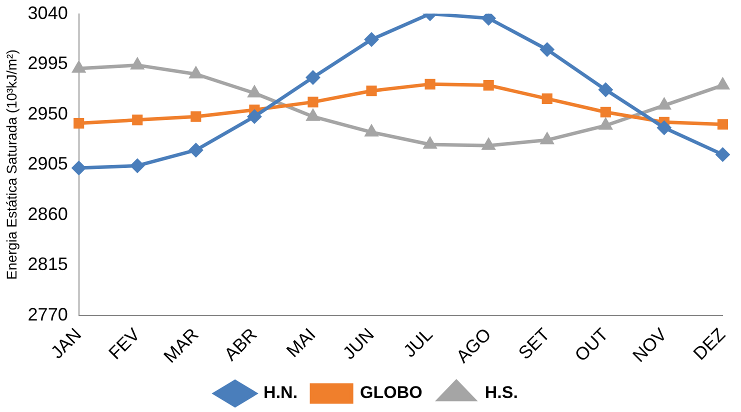  Describe the element at coordinates (48, 63) in the screenshot. I see `y-tick-label: 2995` at that location.